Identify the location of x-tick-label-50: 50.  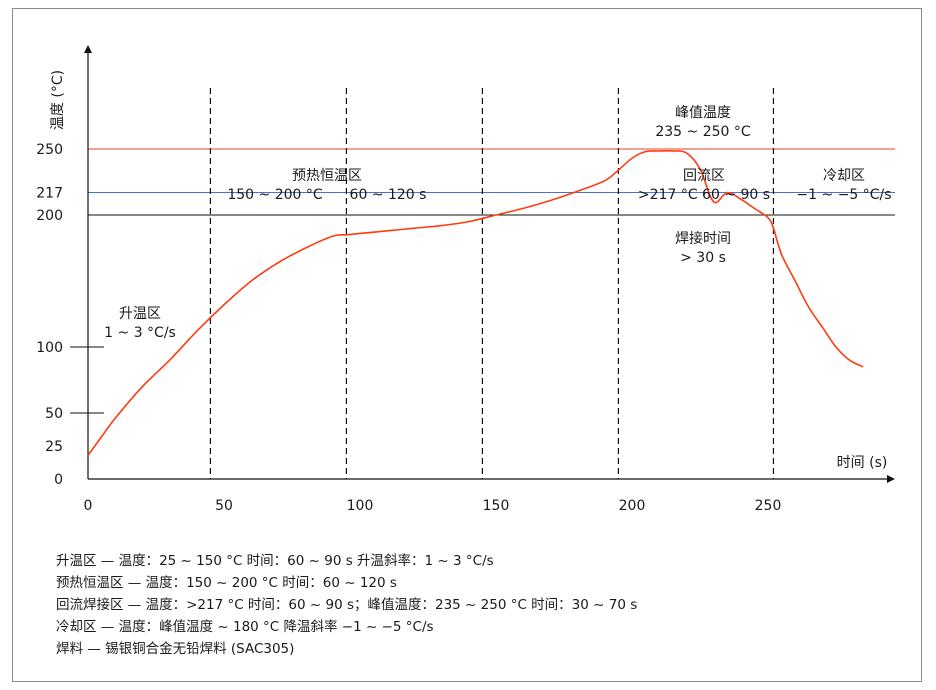
(224, 506).